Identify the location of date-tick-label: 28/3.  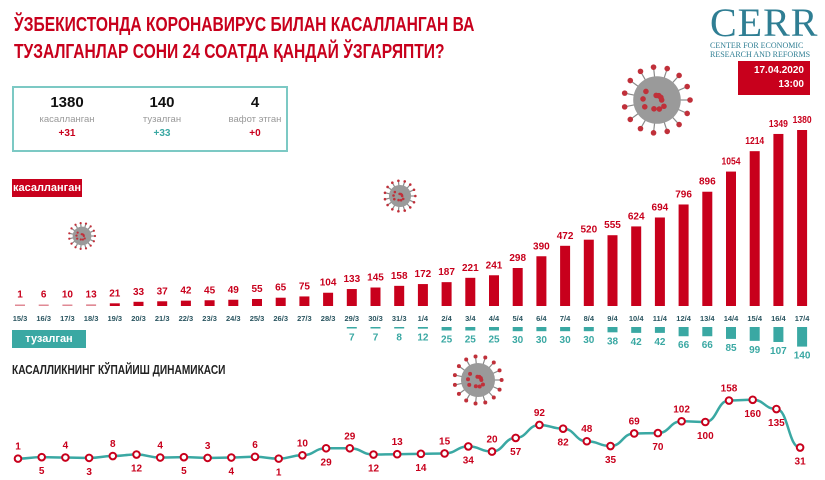
(328, 318).